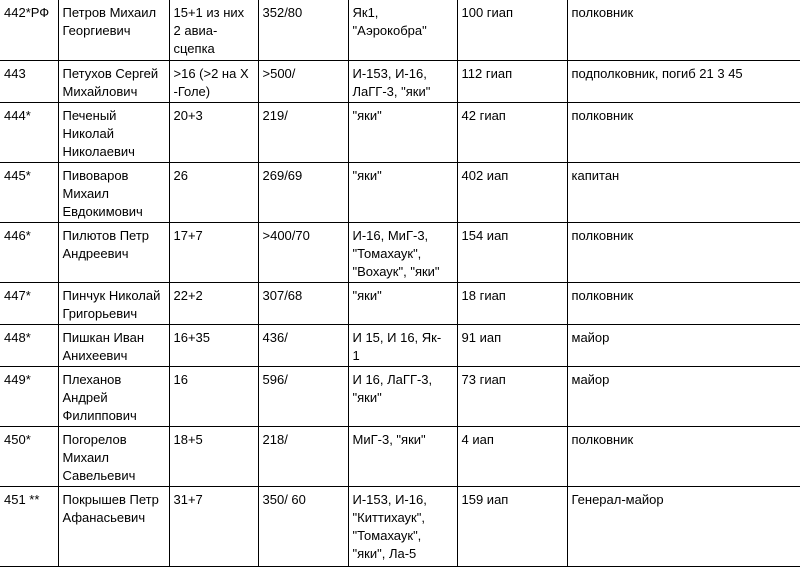 This screenshot has height=569, width=800. Describe the element at coordinates (113, 252) in the screenshot. I see `cell-name: Пилютов Петр Андреевич` at that location.